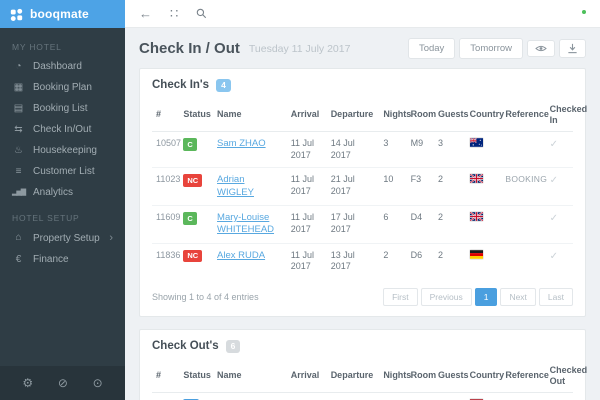  Describe the element at coordinates (57, 66) in the screenshot. I see `sidebar-item-label: Dashboard` at that location.